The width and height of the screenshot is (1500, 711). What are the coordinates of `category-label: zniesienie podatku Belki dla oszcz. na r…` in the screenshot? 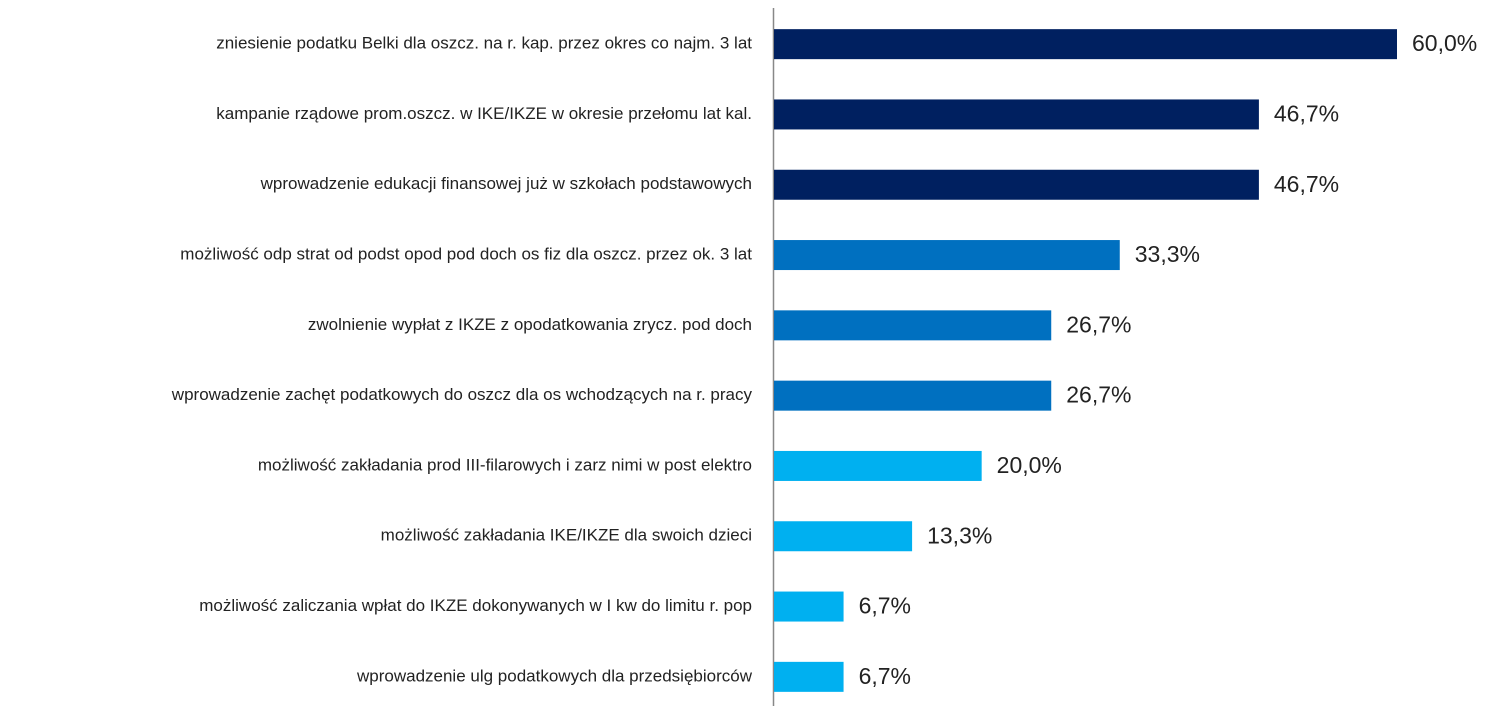 It's located at (484, 43).